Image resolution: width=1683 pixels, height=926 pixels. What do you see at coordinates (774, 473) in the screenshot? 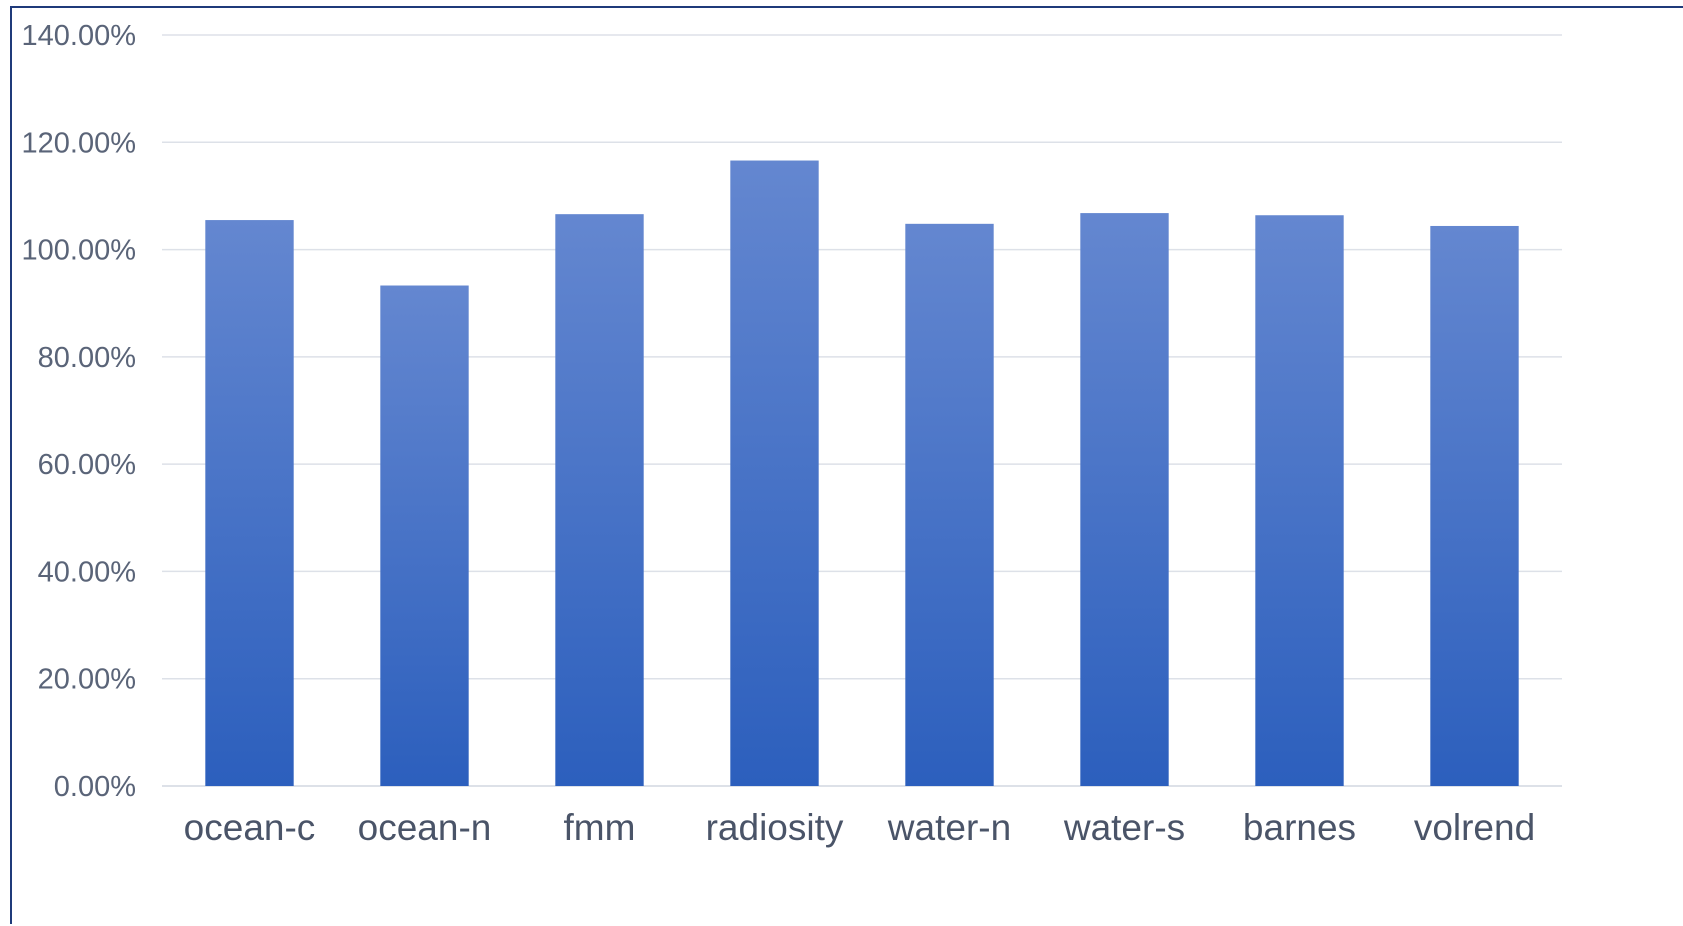
I see `bar-radiosity` at bounding box center [774, 473].